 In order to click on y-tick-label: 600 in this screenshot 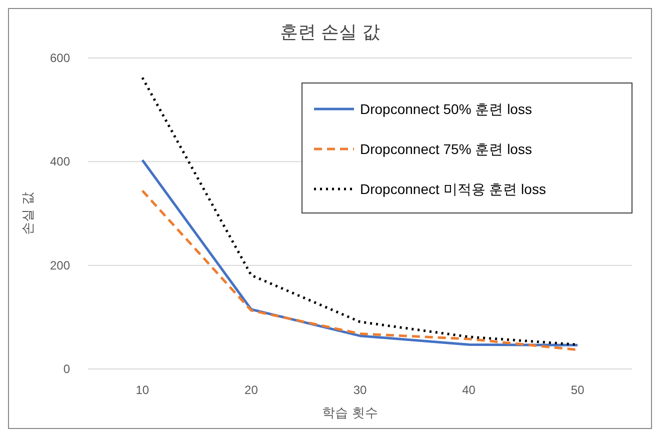, I will do `click(60, 58)`.